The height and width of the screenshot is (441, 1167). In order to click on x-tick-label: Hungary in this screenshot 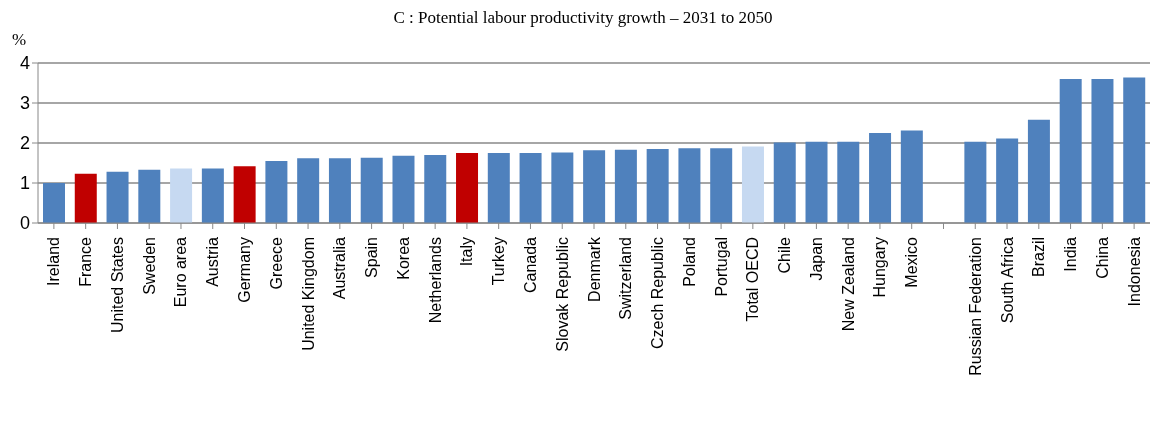, I will do `click(880, 267)`.